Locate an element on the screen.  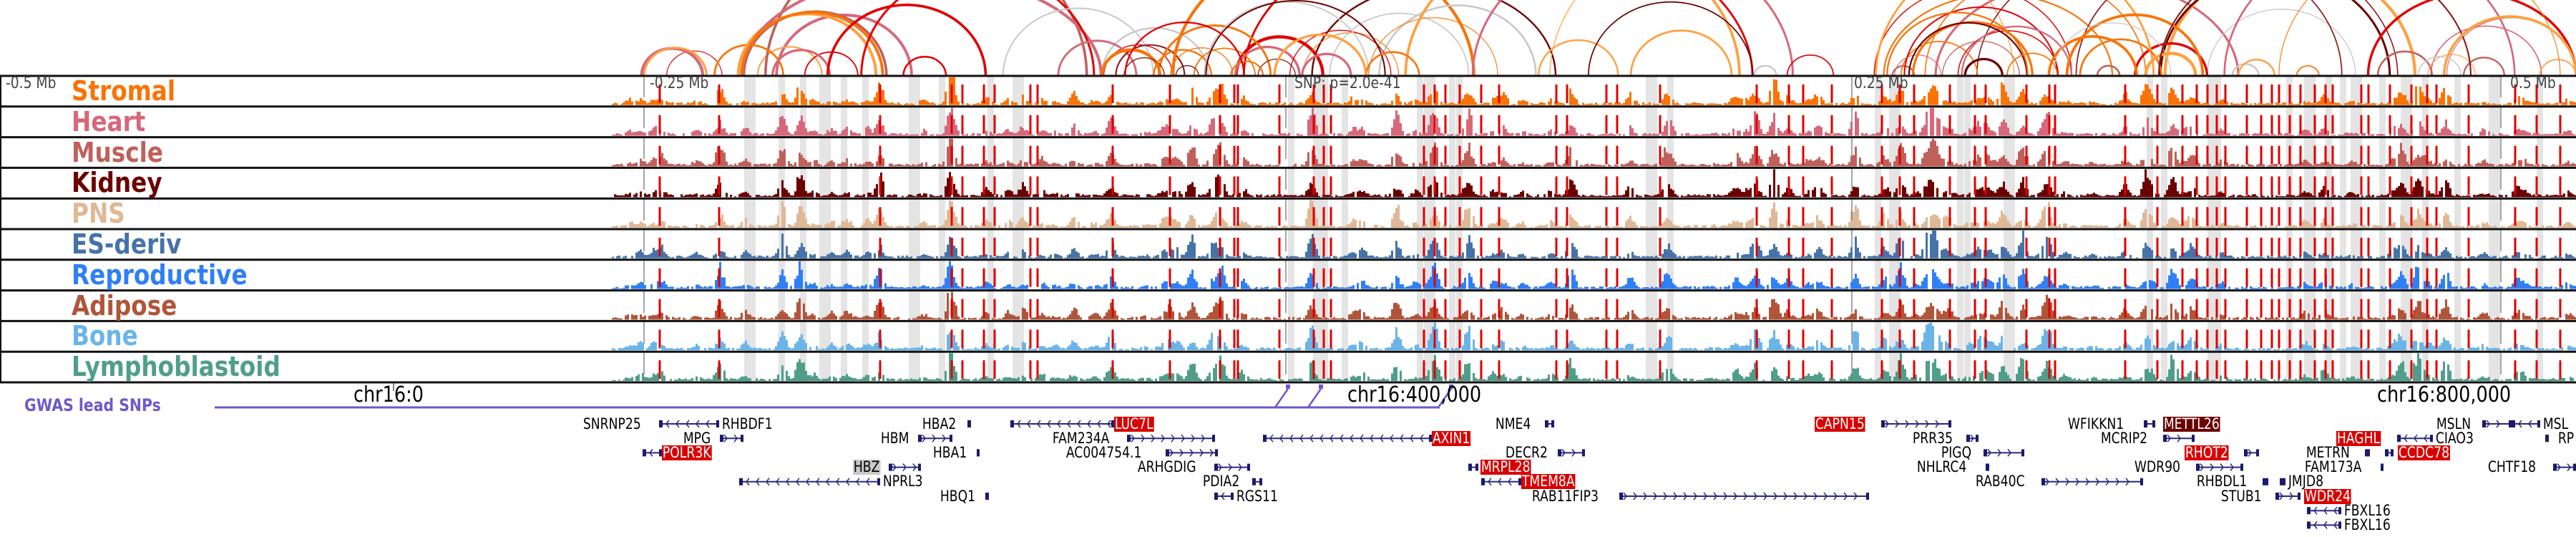
gene-model-tmem8a is located at coordinates (1501, 482).